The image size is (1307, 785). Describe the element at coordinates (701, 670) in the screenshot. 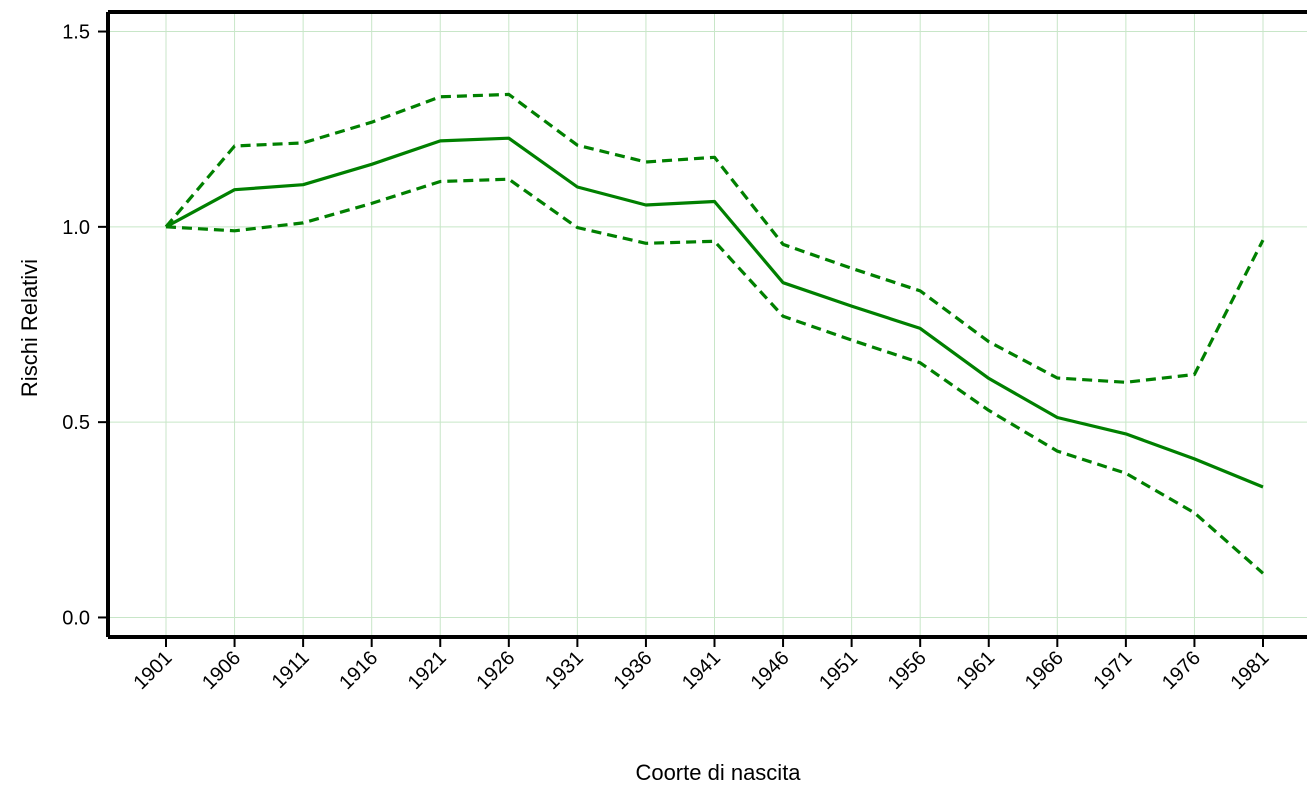

I see `x-tick-label: 1941` at that location.